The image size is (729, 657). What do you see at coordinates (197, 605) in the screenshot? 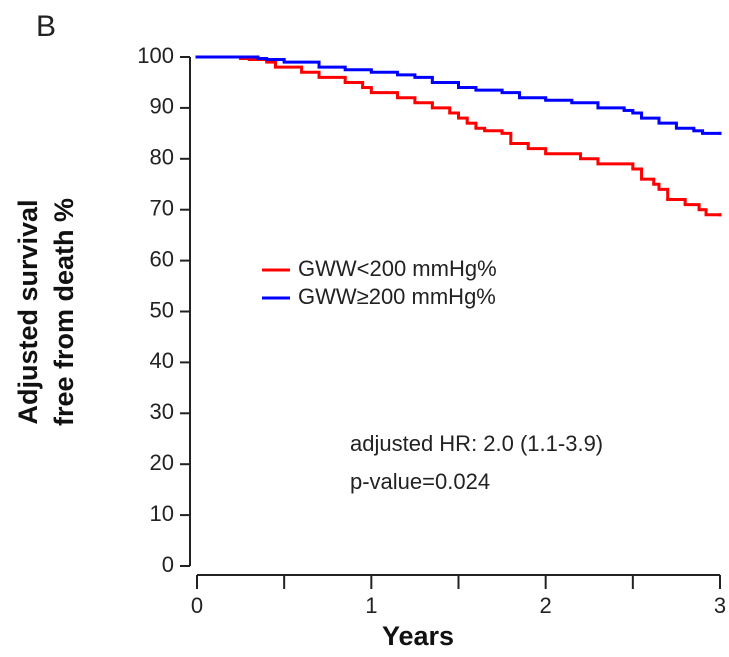
I see `x-tick-label: 0` at bounding box center [197, 605].